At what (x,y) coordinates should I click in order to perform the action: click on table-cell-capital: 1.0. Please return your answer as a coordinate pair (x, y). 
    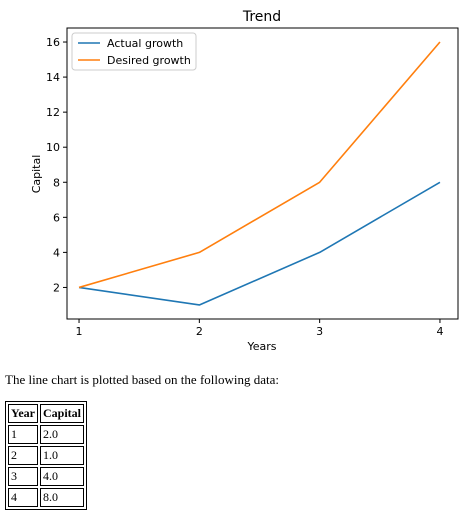
    Looking at the image, I should click on (62, 455).